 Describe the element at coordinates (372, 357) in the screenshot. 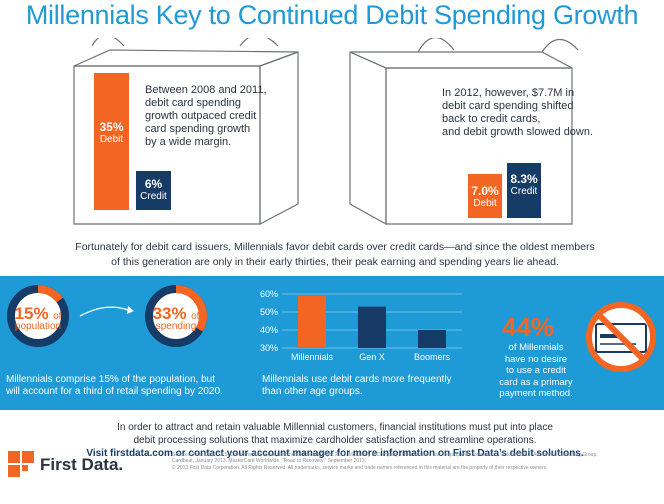

I see `x-tick-label: Gen X` at that location.